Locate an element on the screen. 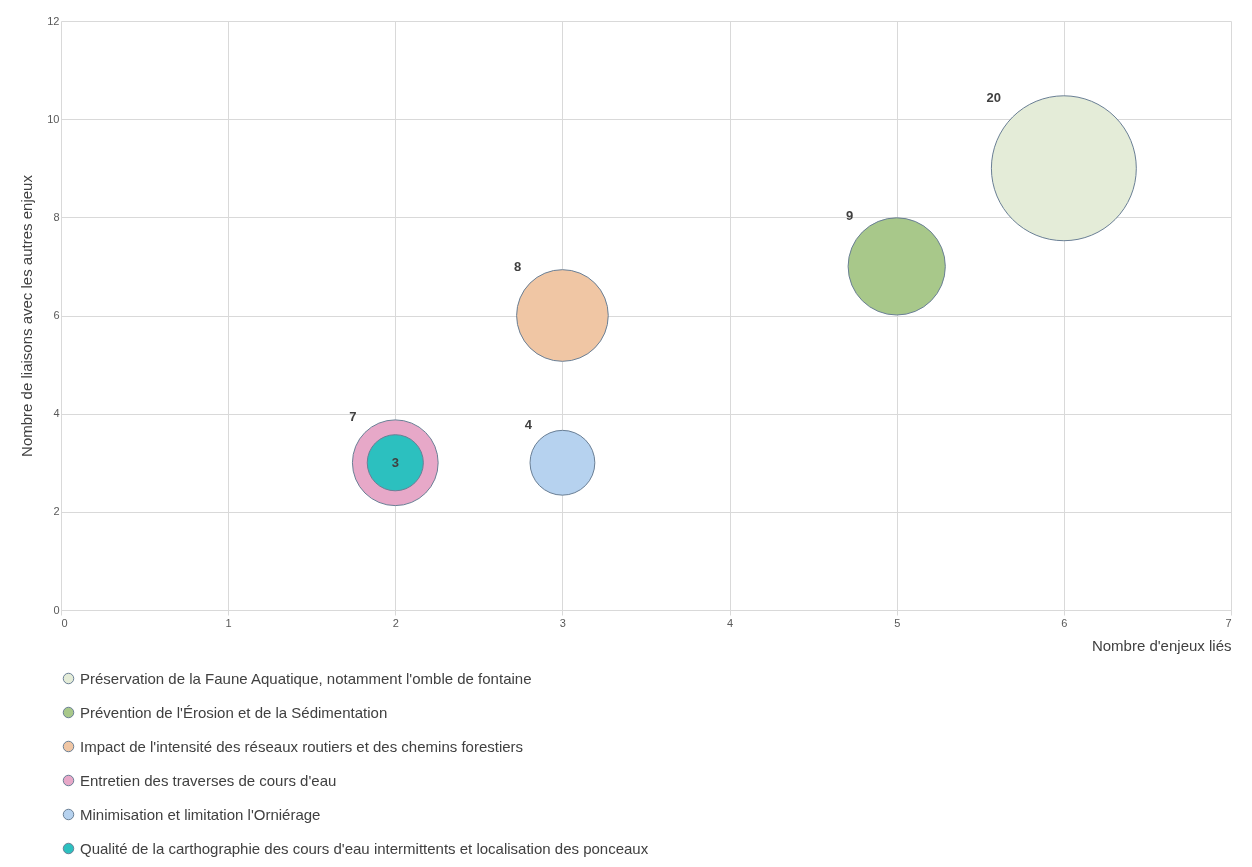 This screenshot has height=867, width=1252. x-tick-label: 5 is located at coordinates (897, 622).